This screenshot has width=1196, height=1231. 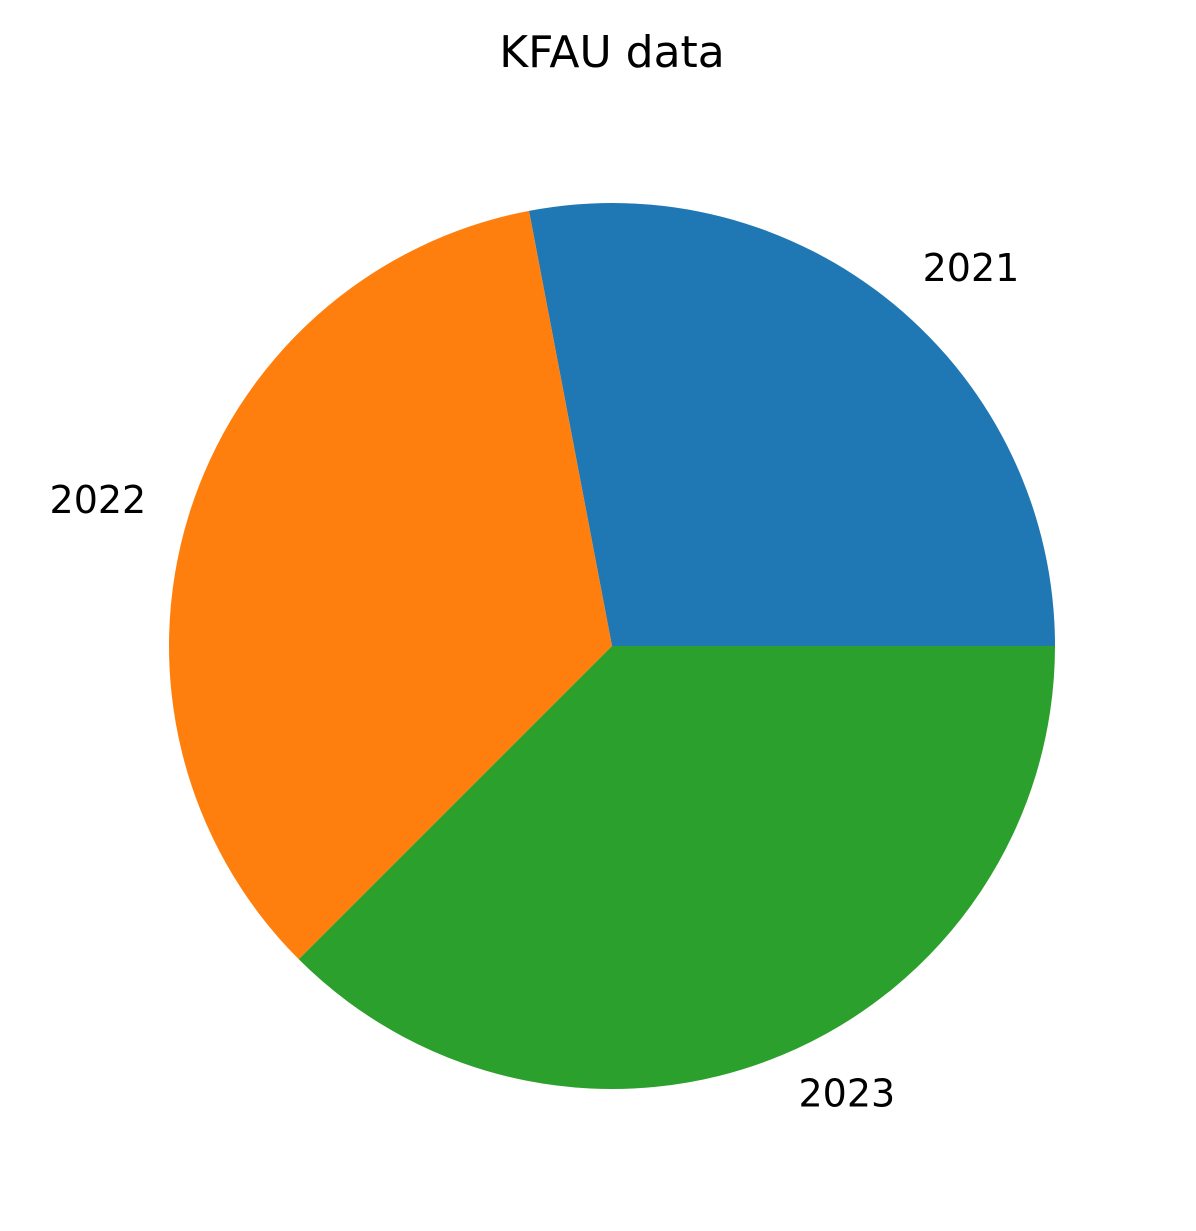 What do you see at coordinates (971, 268) in the screenshot?
I see `slice-label-2021: 2021` at bounding box center [971, 268].